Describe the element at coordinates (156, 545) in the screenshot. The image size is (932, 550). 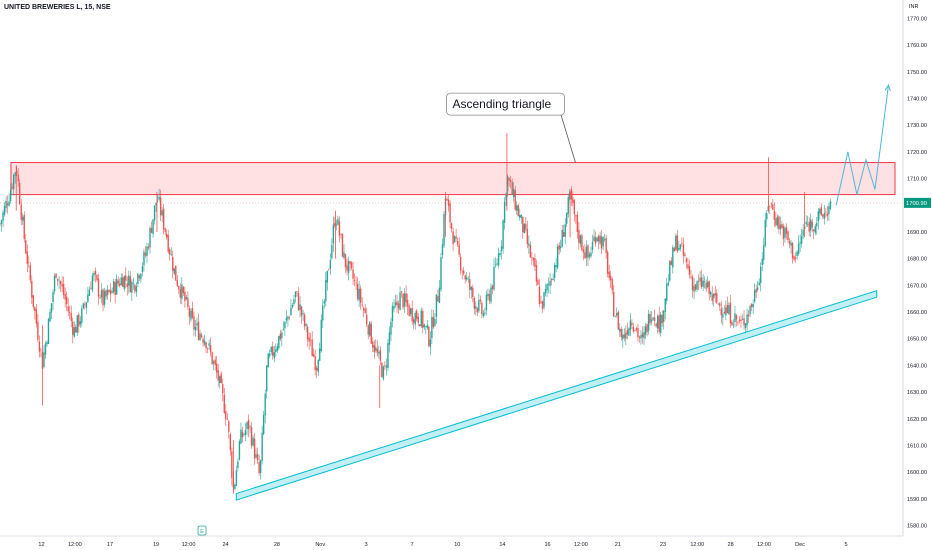
I see `x-tick-label: 19` at that location.